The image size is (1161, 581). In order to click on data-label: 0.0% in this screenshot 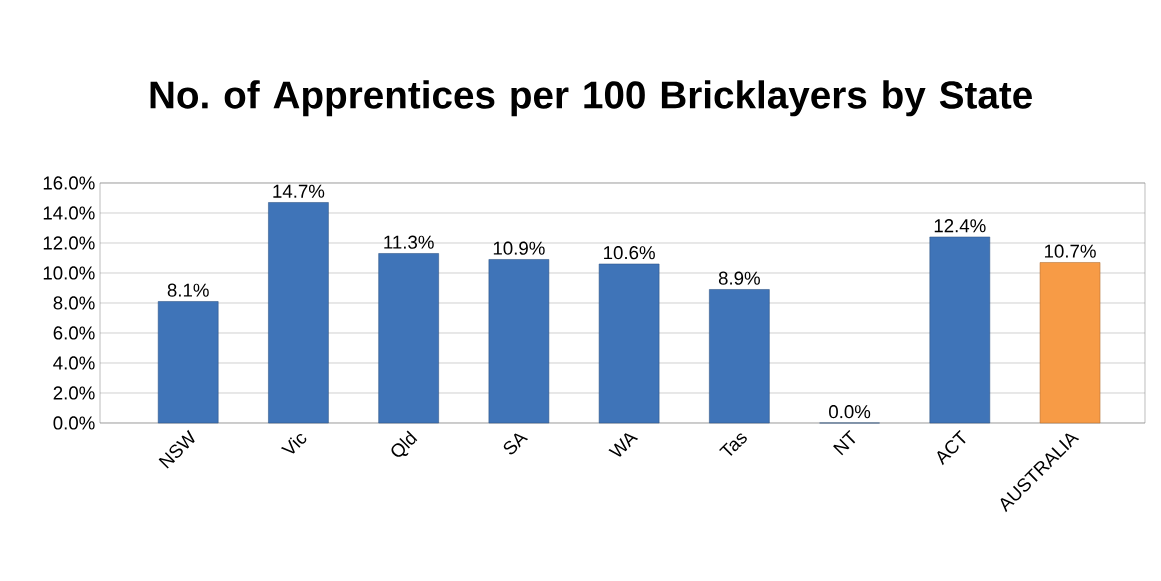, I will do `click(850, 412)`.